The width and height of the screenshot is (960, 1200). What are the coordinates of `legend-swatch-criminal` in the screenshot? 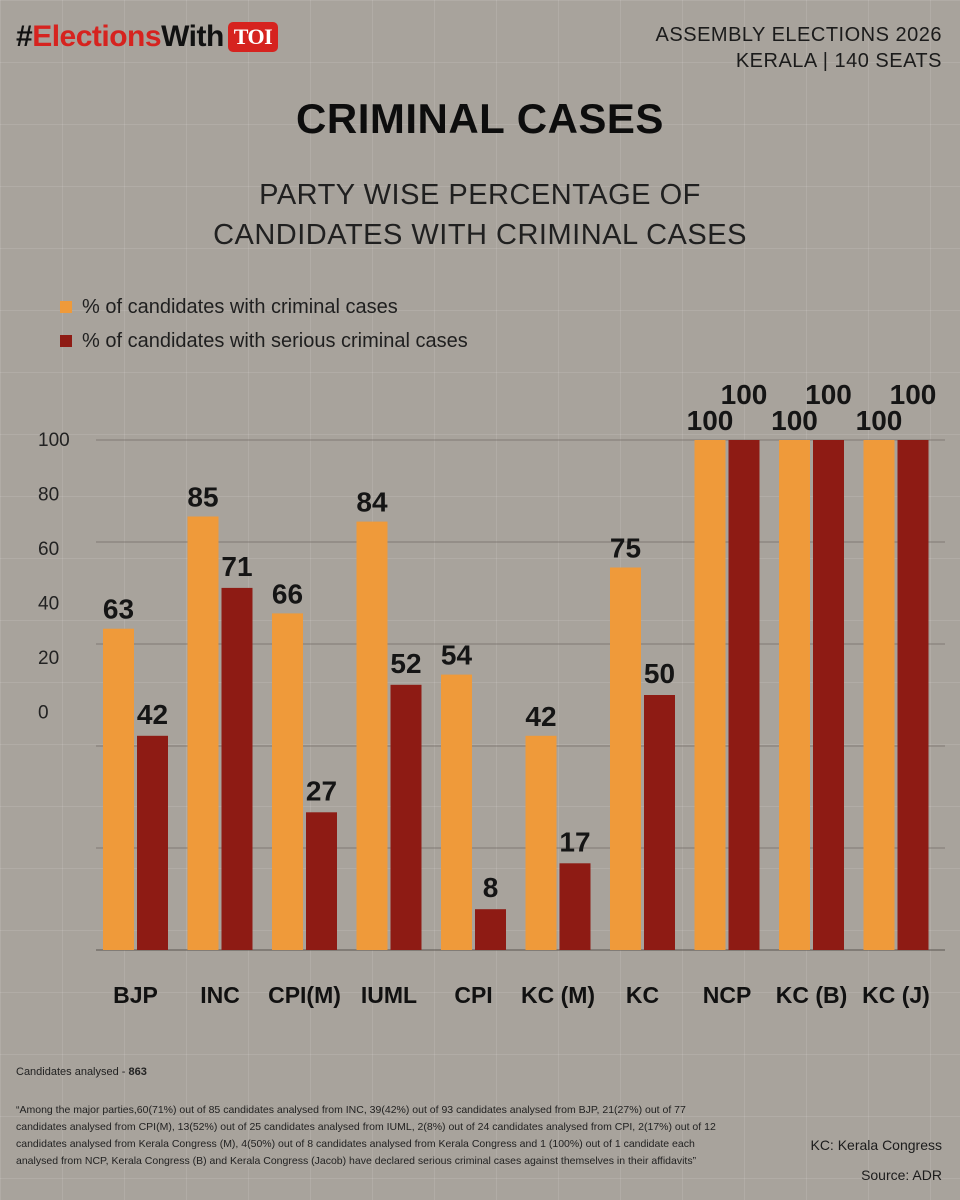 It's located at (66, 307).